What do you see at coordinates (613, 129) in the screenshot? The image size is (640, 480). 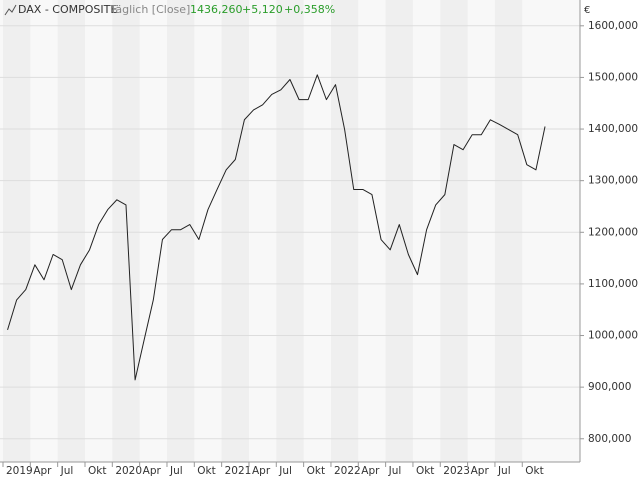 I see `y-tick-label: 1400,000` at bounding box center [613, 129].